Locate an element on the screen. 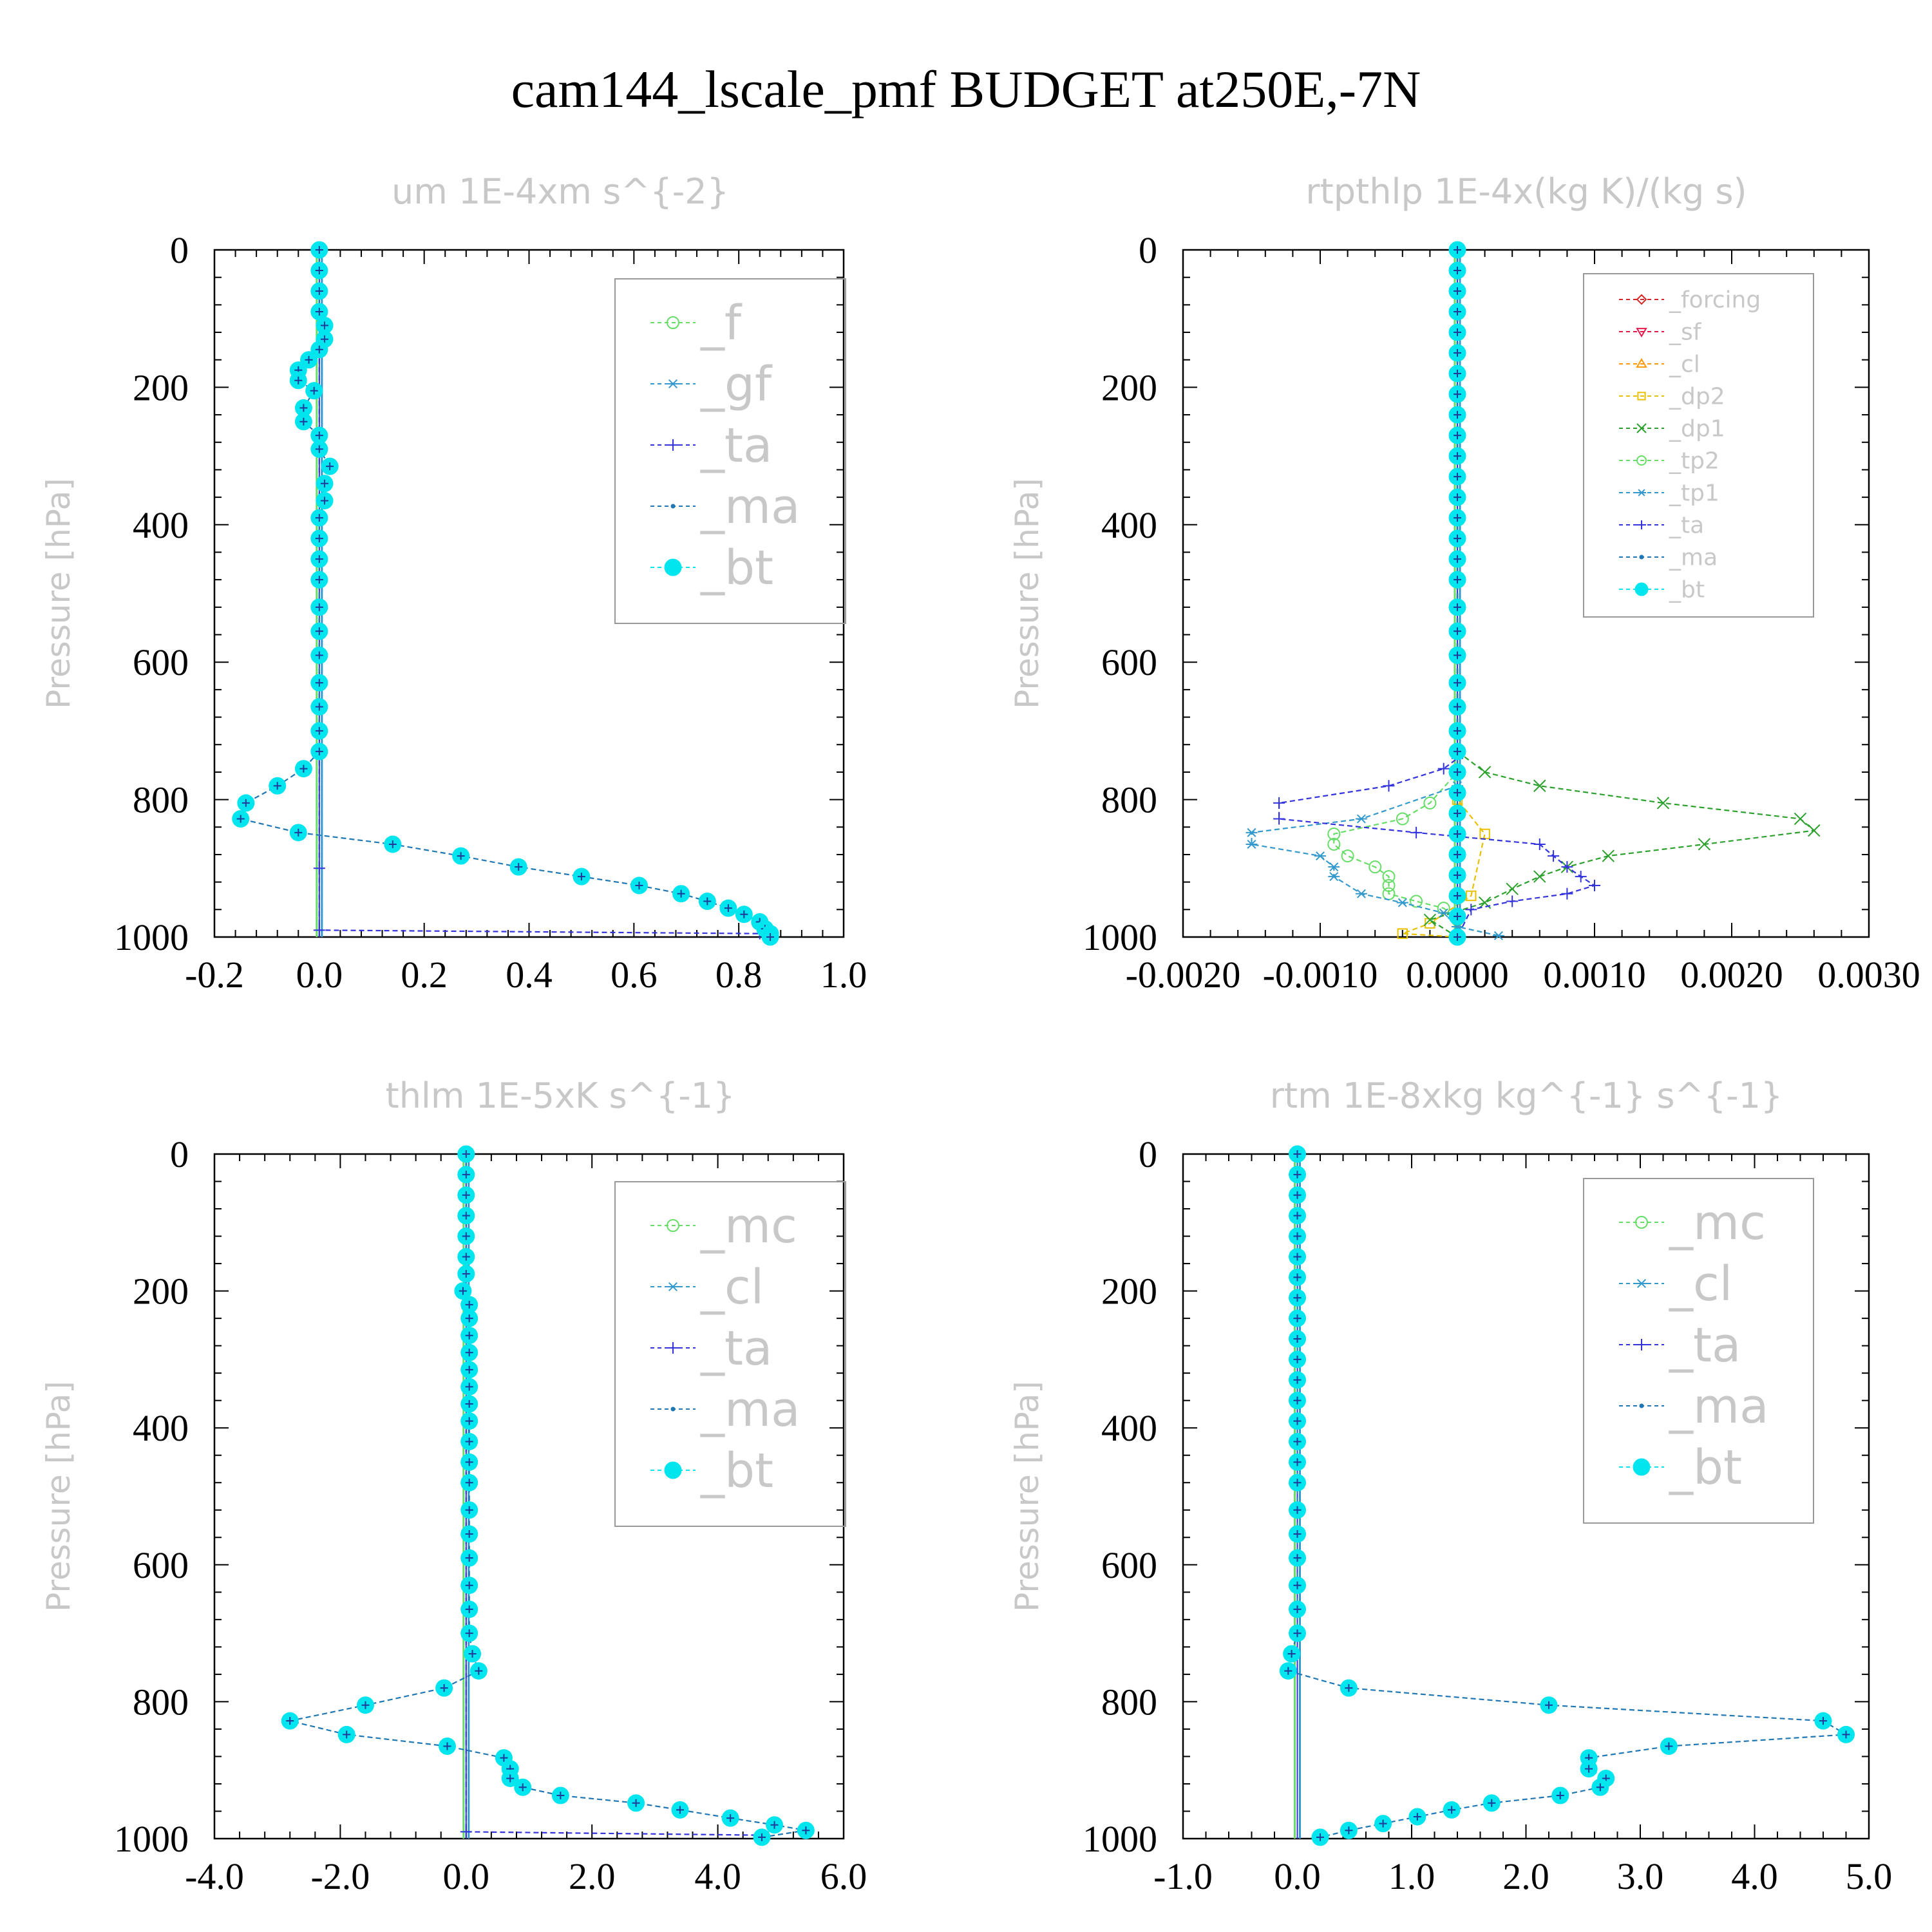 This screenshot has width=1932, height=1932. legend-label: _bt is located at coordinates (737, 1471).